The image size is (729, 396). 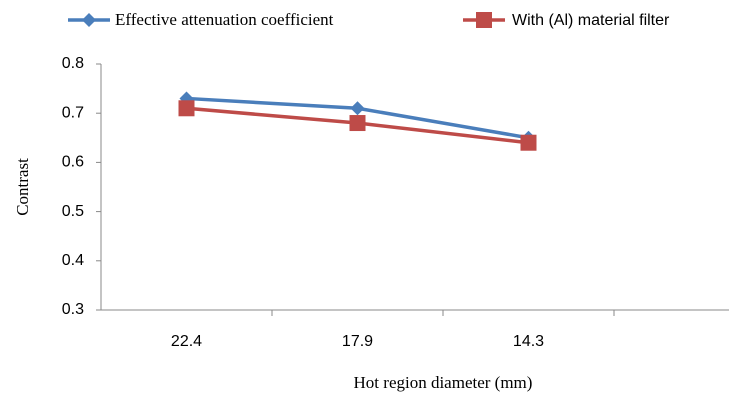 I want to click on y-tick-label: 0.3, so click(x=73, y=309).